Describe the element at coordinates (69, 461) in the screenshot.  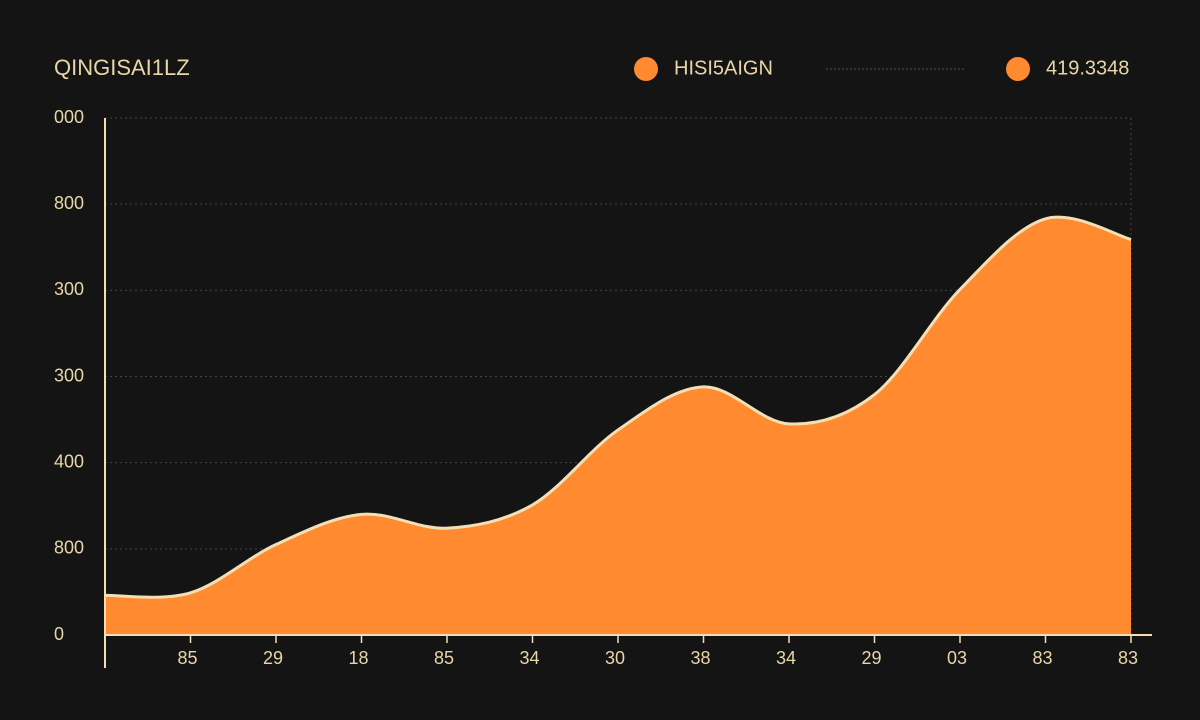
I see `y-tick-label: 400` at that location.